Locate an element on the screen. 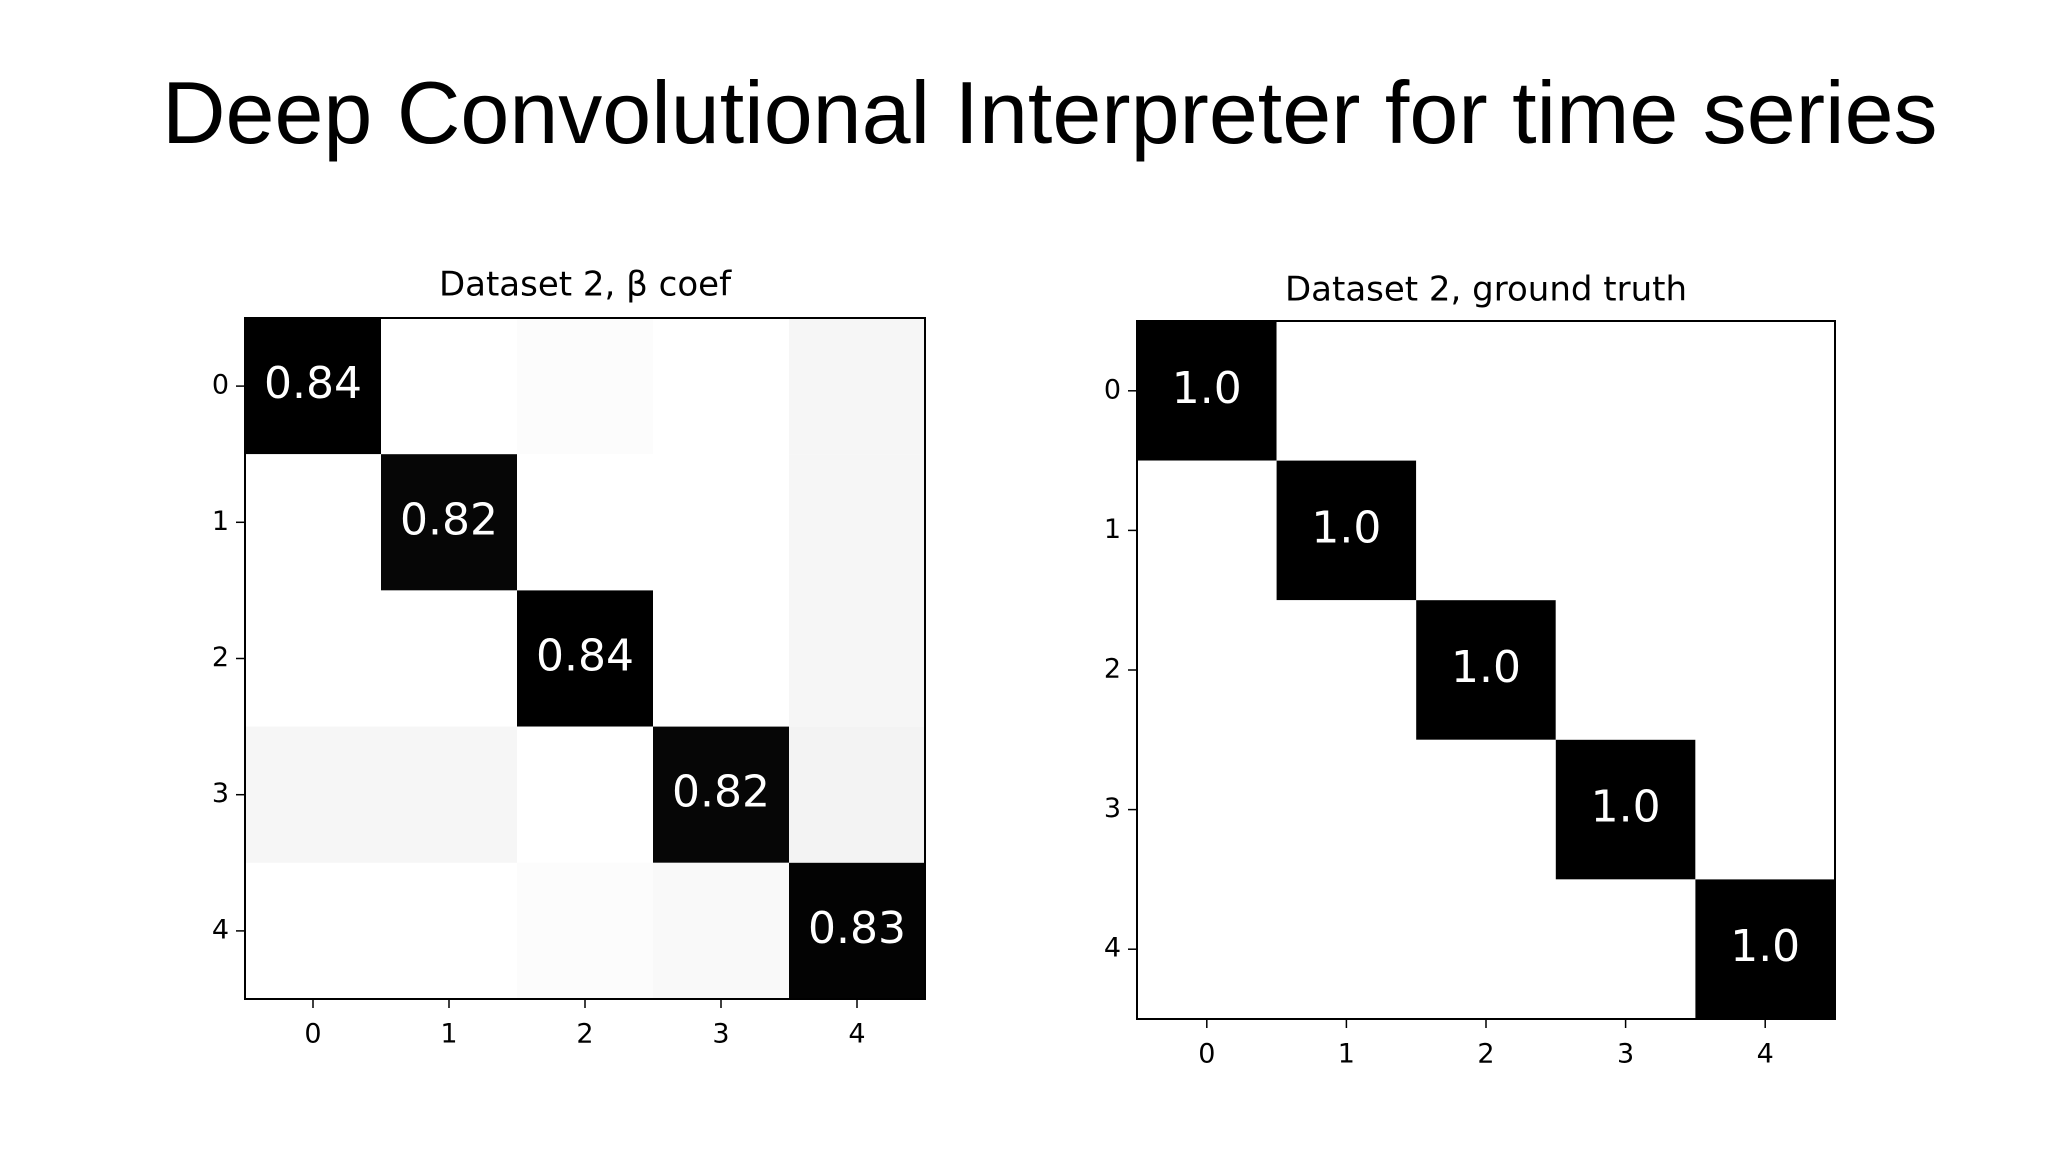 The height and width of the screenshot is (1152, 2048). cell-label: 0.83 is located at coordinates (857, 928).